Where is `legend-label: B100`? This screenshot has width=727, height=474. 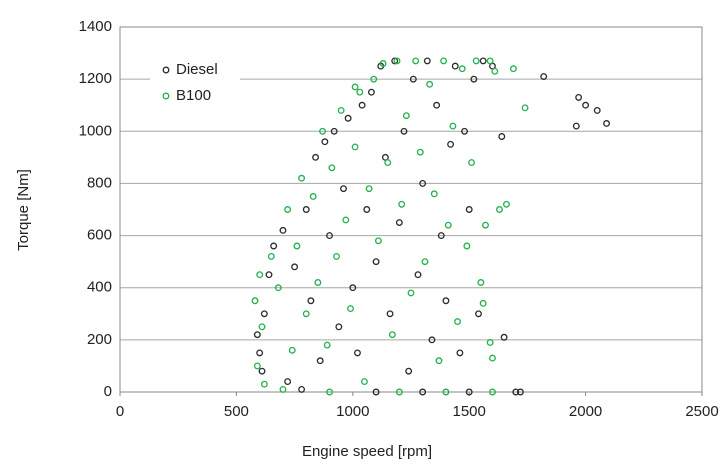 legend-label: B100 is located at coordinates (193, 95).